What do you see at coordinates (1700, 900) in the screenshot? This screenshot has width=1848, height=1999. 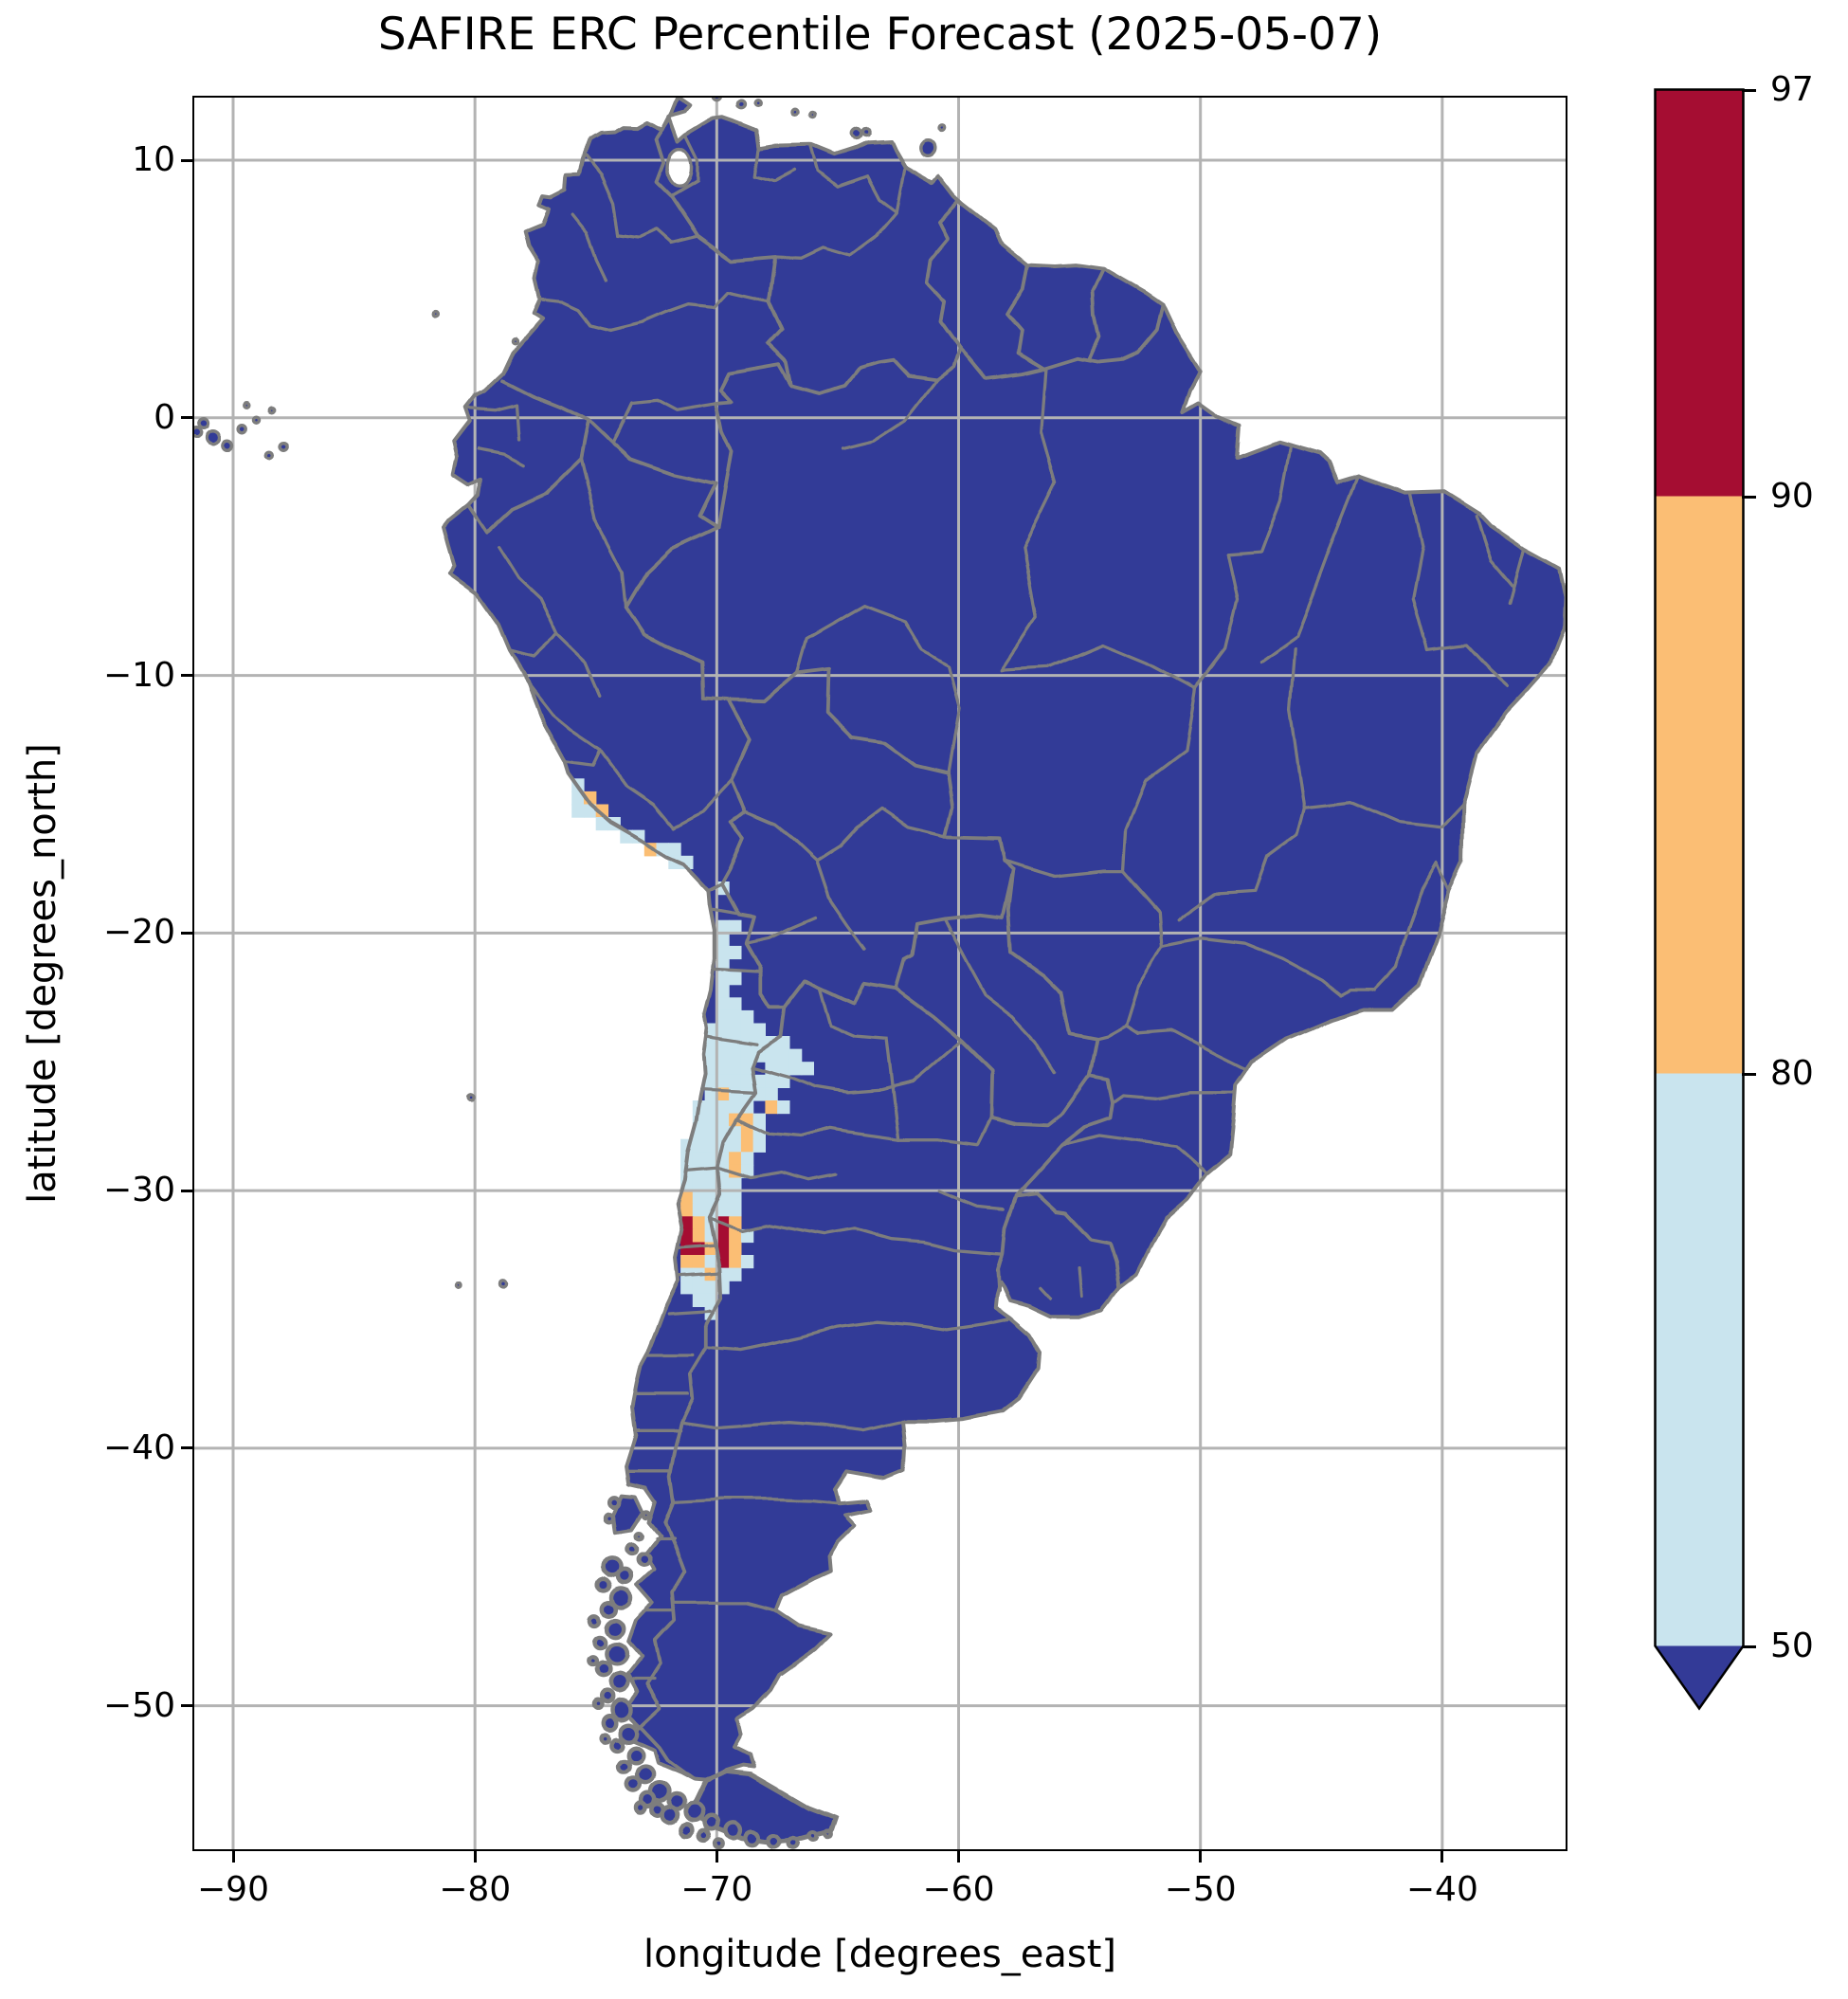 I see `colorbar-outline` at bounding box center [1700, 900].